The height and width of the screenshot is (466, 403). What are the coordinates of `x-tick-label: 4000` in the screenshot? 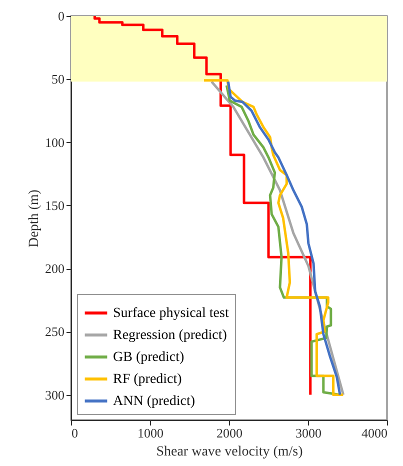 It's located at (375, 433).